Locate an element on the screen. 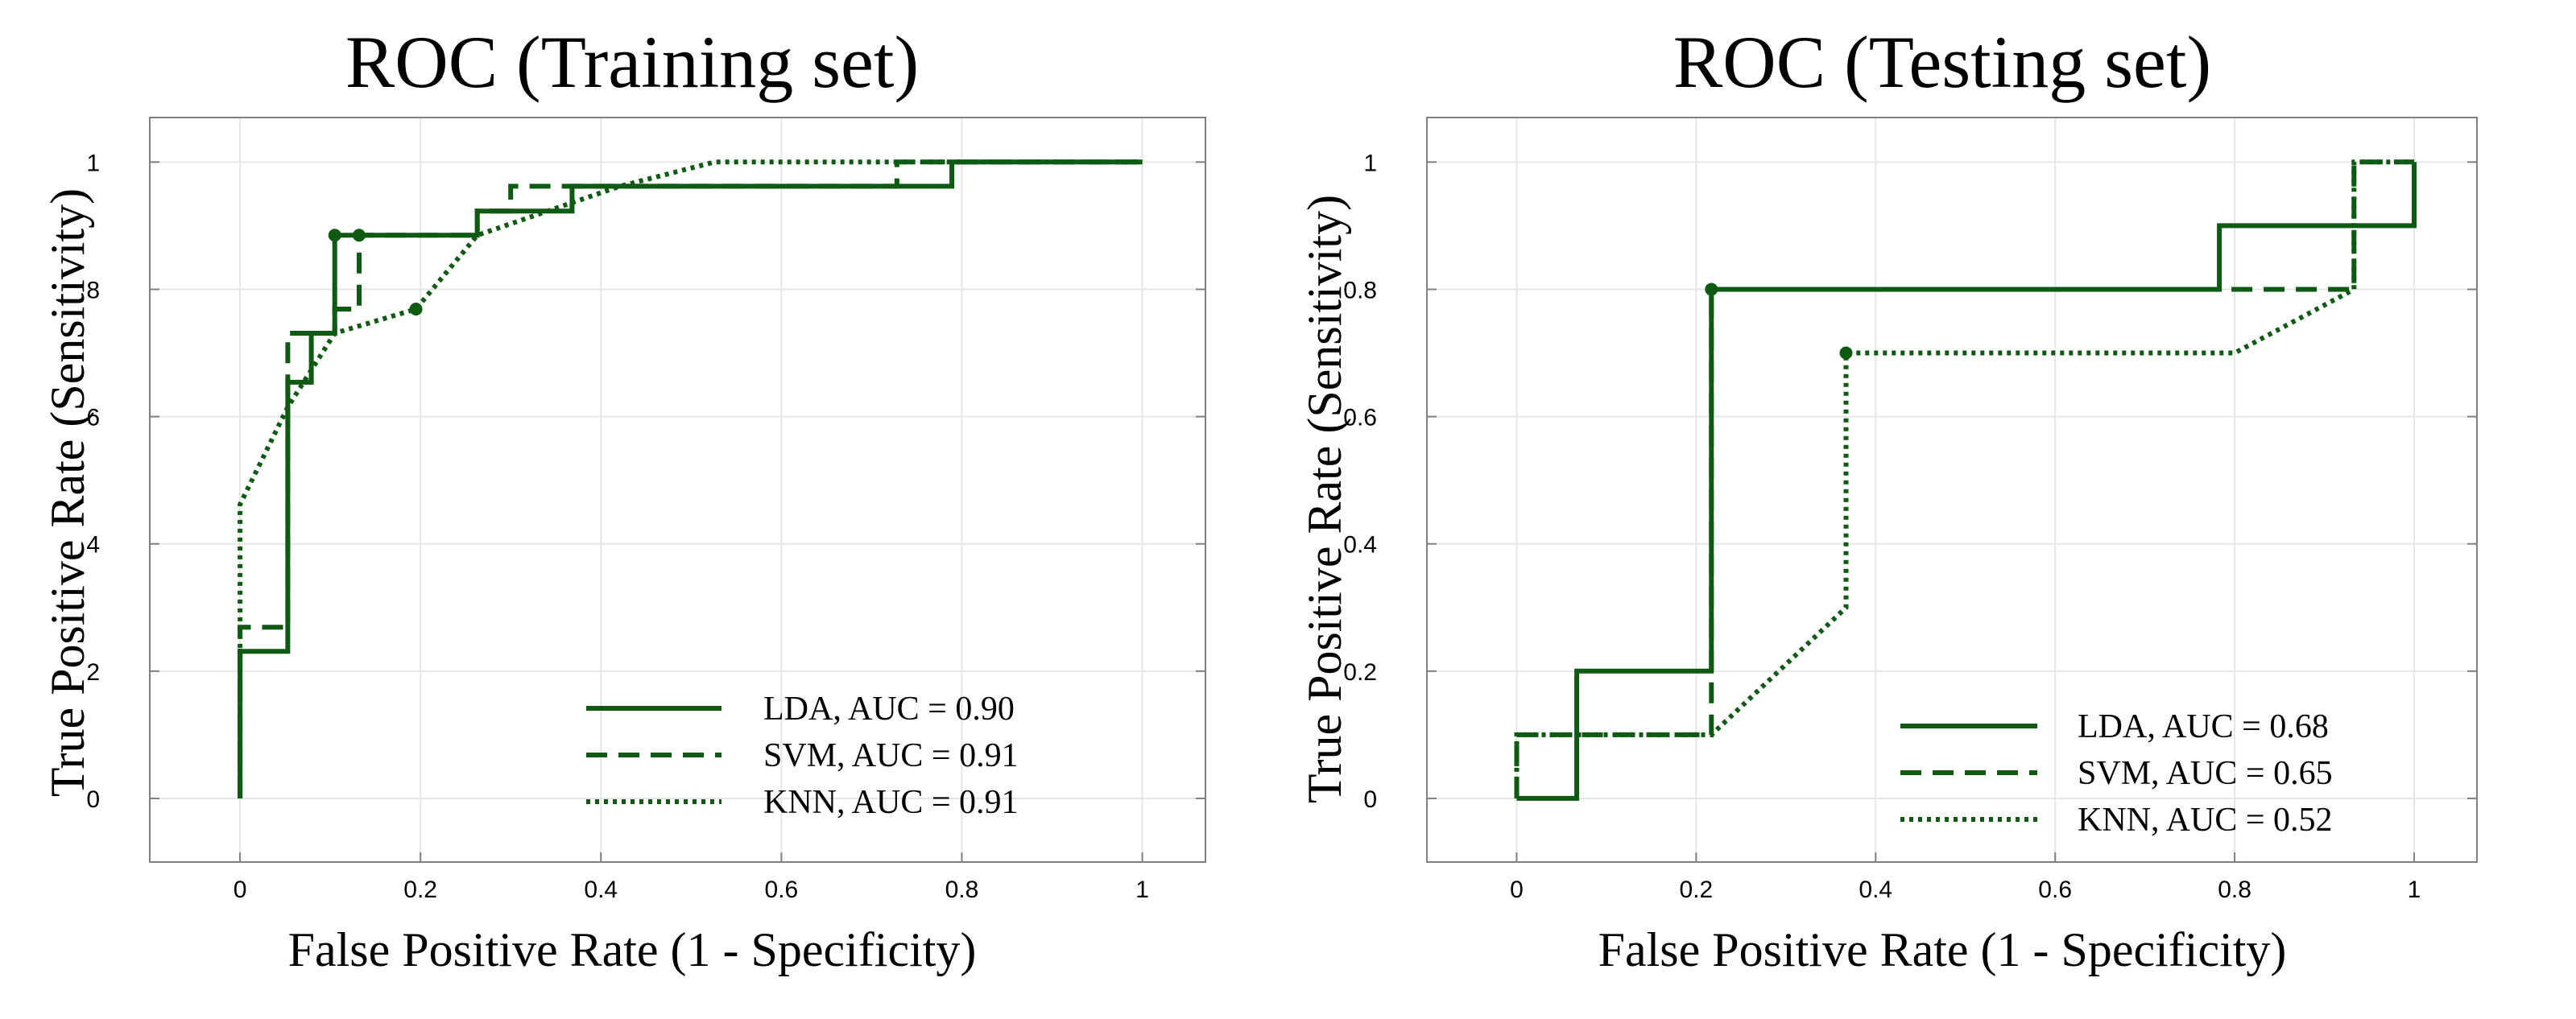 Image resolution: width=2576 pixels, height=1019 pixels. y-tick-label: 4 is located at coordinates (93, 545).